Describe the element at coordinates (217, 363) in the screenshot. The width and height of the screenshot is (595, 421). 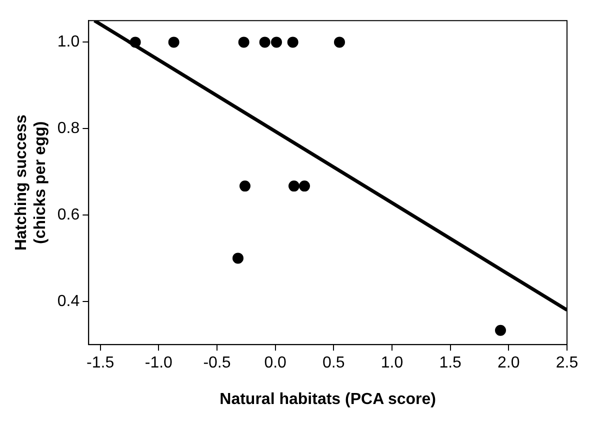
I see `x-tick-label: -0.5` at that location.